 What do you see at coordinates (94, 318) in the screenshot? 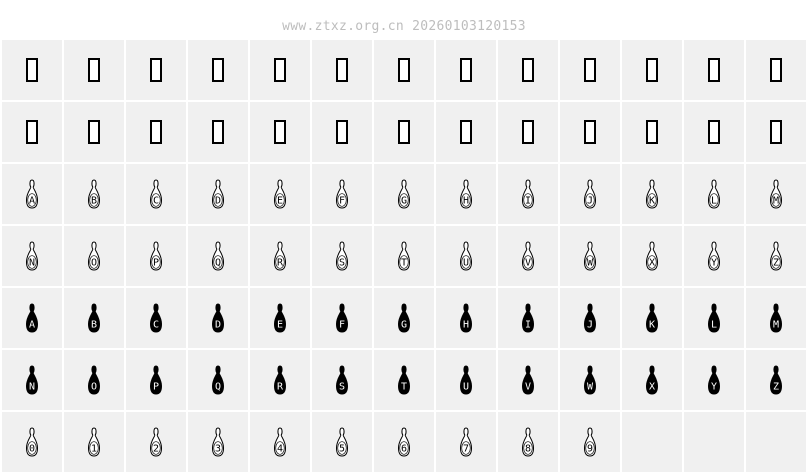
I see `bowling-pin-icon: B` at bounding box center [94, 318].